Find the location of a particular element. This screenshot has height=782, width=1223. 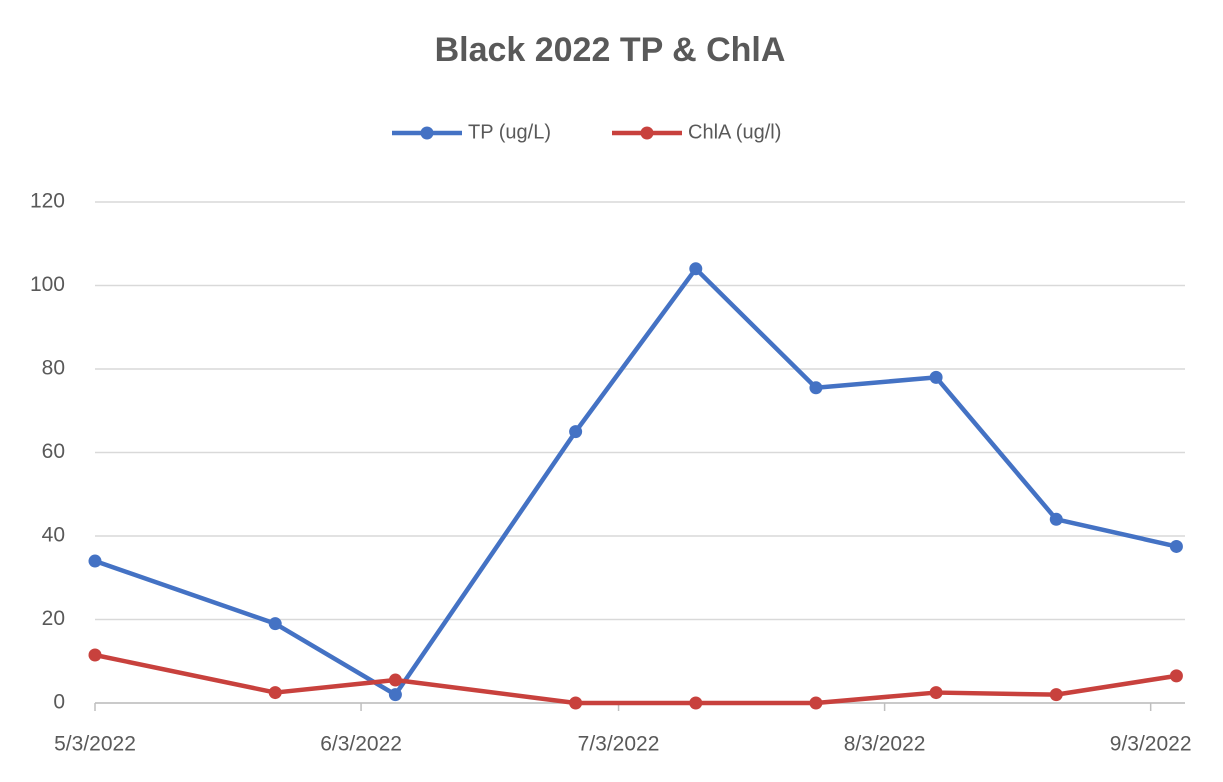

chart-title: Black 2022 TP & ChlA is located at coordinates (610, 50).